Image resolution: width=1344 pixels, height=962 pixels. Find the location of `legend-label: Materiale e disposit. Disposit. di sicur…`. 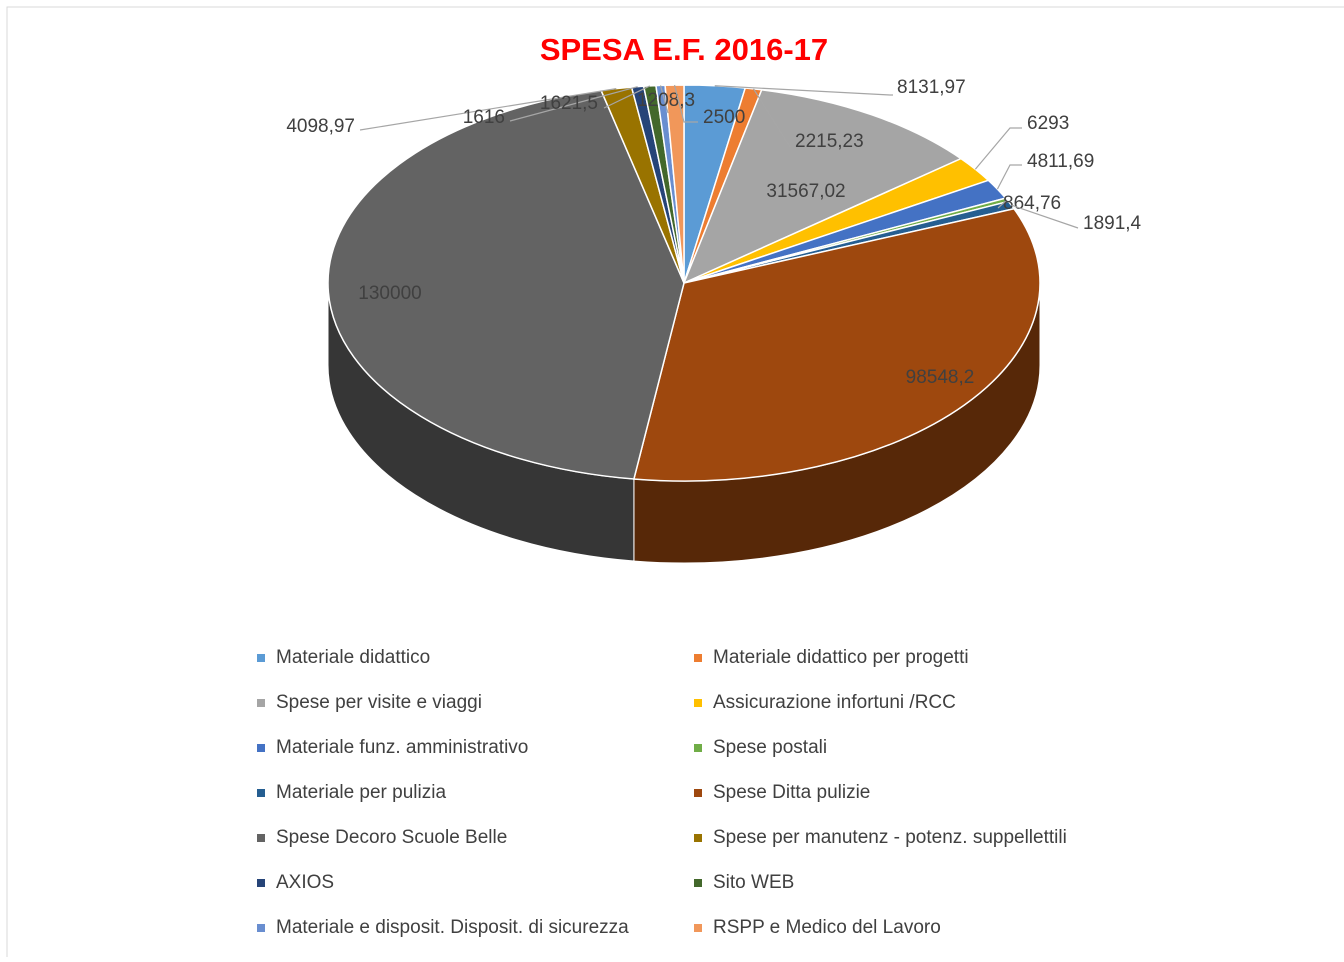

legend-label: Materiale e disposit. Disposit. di sicur… is located at coordinates (452, 927).